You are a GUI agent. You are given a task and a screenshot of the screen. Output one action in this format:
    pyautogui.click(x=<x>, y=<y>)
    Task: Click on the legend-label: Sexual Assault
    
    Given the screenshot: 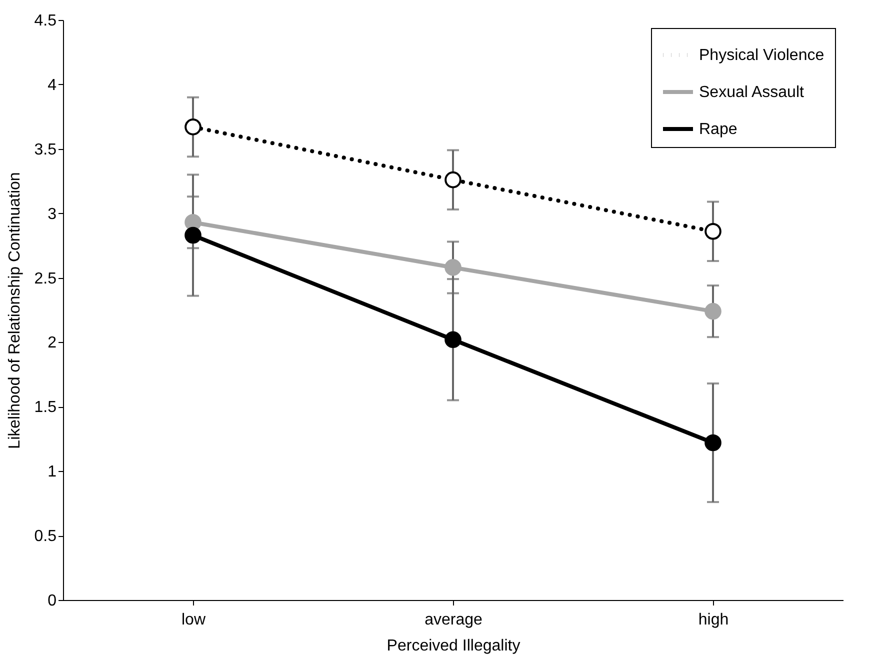 What is the action you would take?
    pyautogui.click(x=752, y=92)
    